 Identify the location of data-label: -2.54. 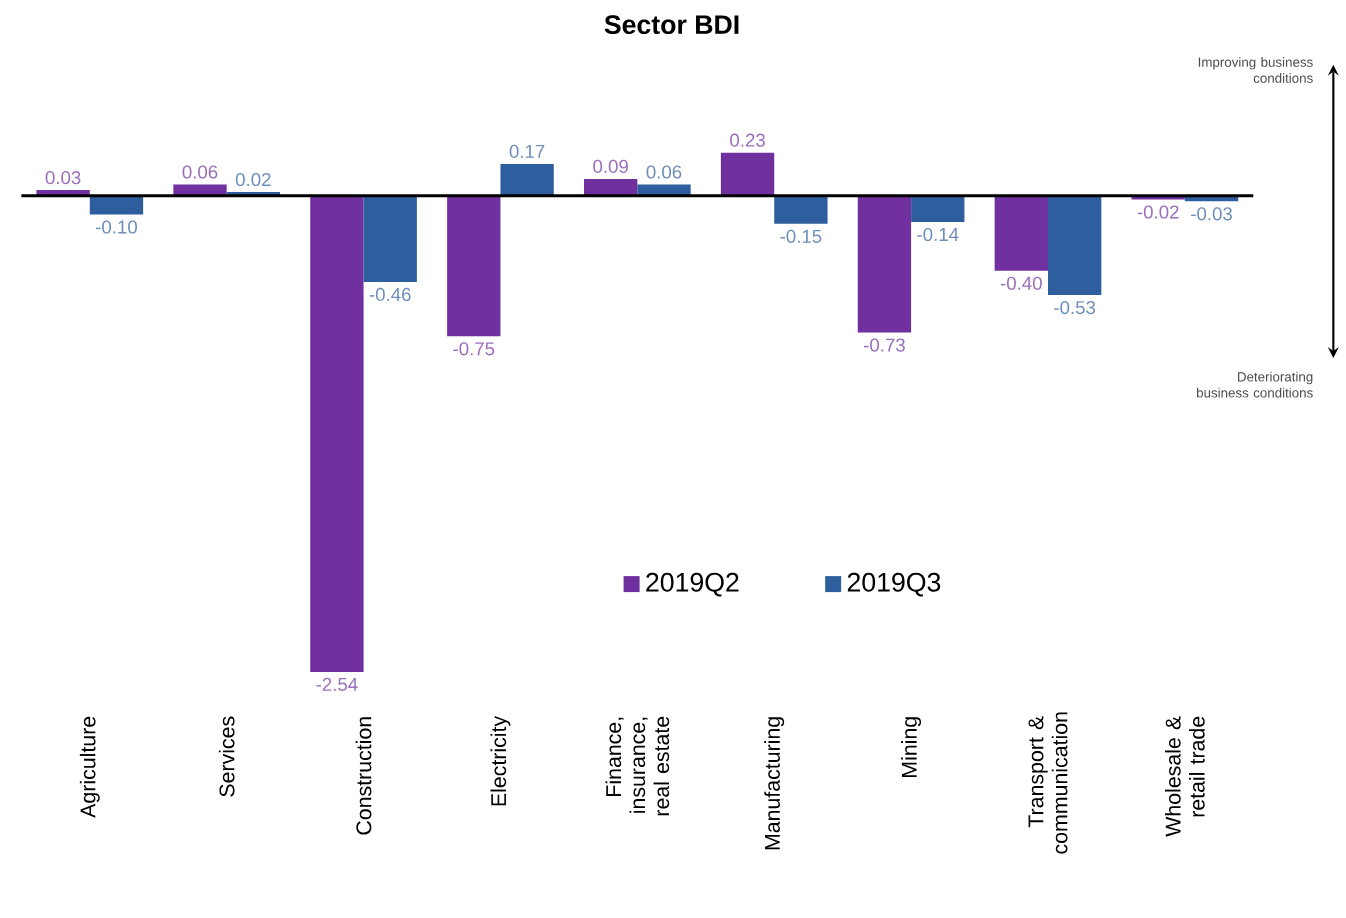
(337, 684).